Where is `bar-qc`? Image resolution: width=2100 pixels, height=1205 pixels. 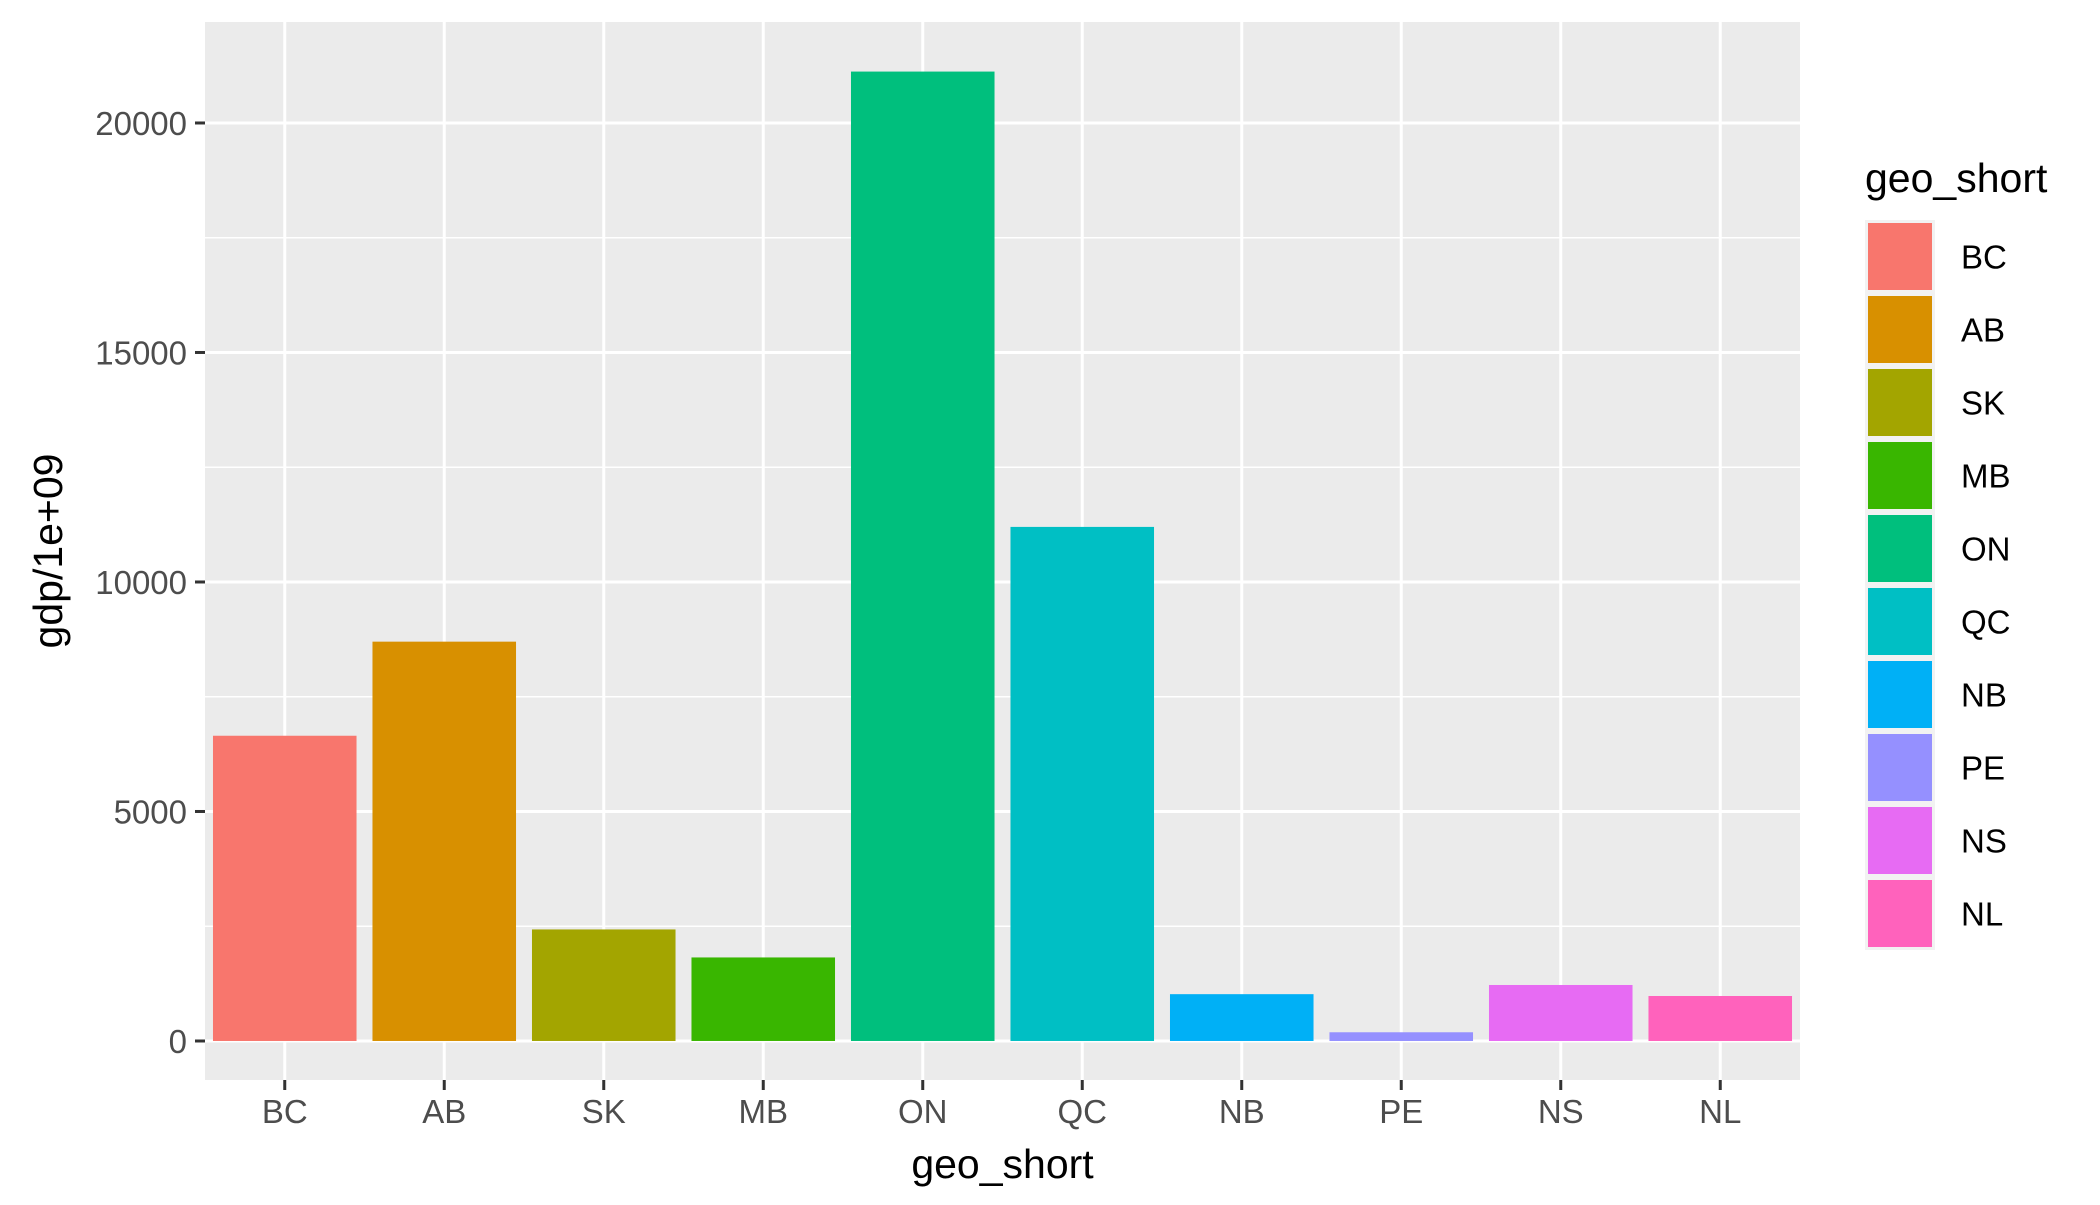 bar-qc is located at coordinates (1082, 783).